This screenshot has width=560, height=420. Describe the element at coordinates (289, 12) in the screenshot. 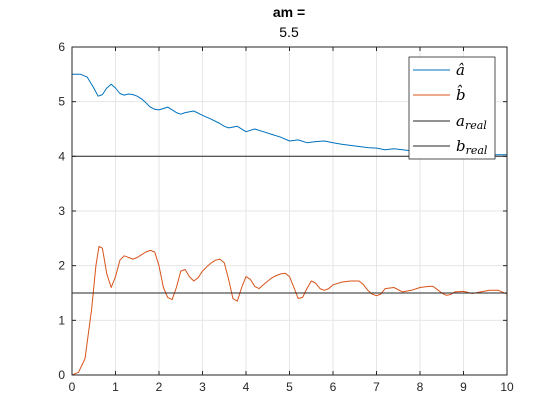

I see `chart-title: am =` at that location.